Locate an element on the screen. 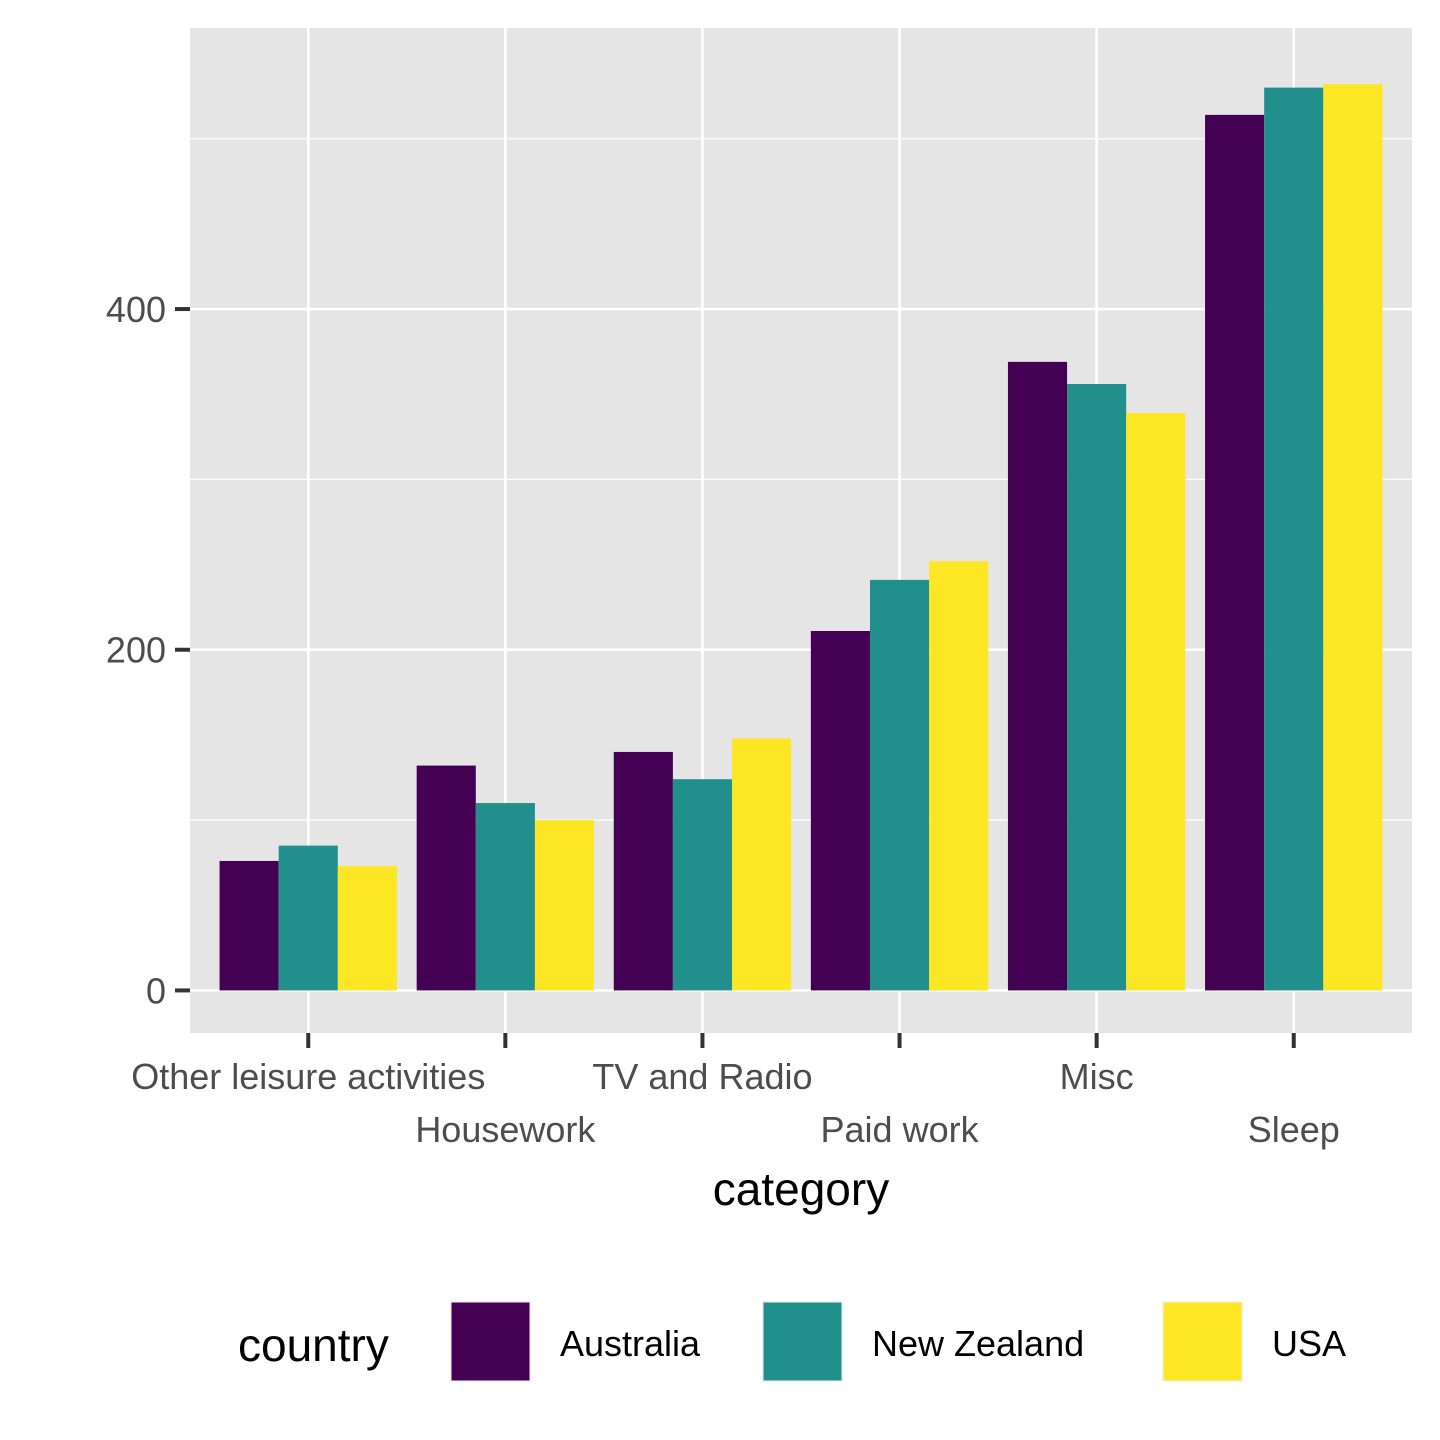  legend-label: New Zealand is located at coordinates (978, 1343).